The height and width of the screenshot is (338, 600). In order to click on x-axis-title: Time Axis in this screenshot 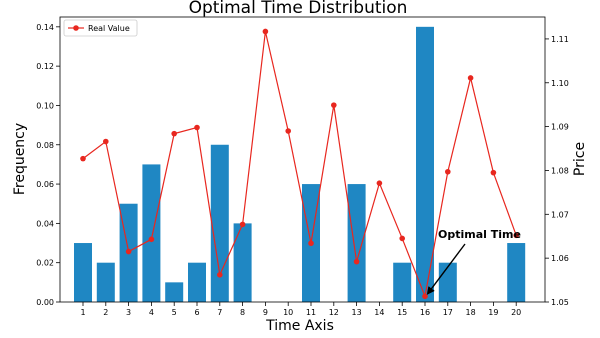, I will do `click(299, 326)`.